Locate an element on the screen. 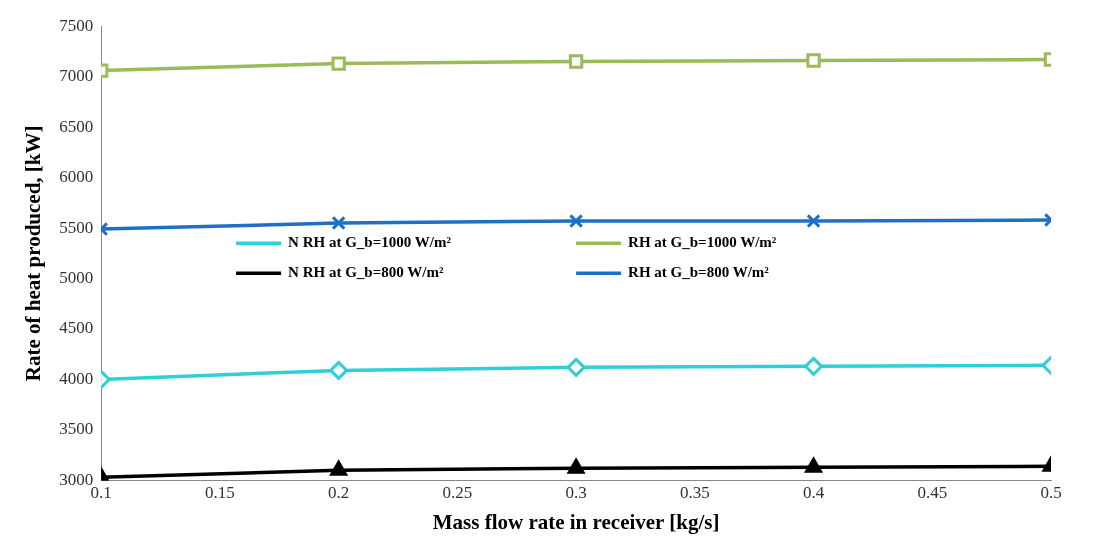 Image resolution: width=1099 pixels, height=553 pixels. x-tick-label: 0.25 is located at coordinates (457, 493).